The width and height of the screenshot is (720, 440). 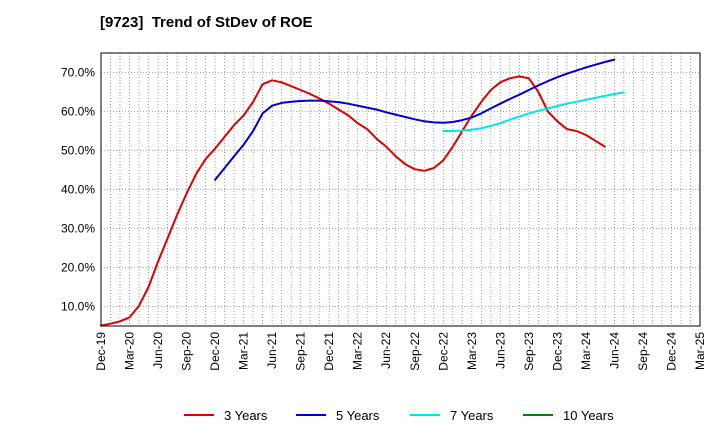 What do you see at coordinates (301, 351) in the screenshot?
I see `x-tick-label: Sep-21` at bounding box center [301, 351].